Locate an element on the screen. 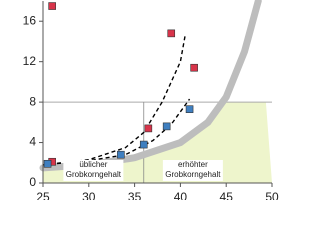 The height and width of the screenshot is (240, 320). x-tick-label: 30 is located at coordinates (89, 195).